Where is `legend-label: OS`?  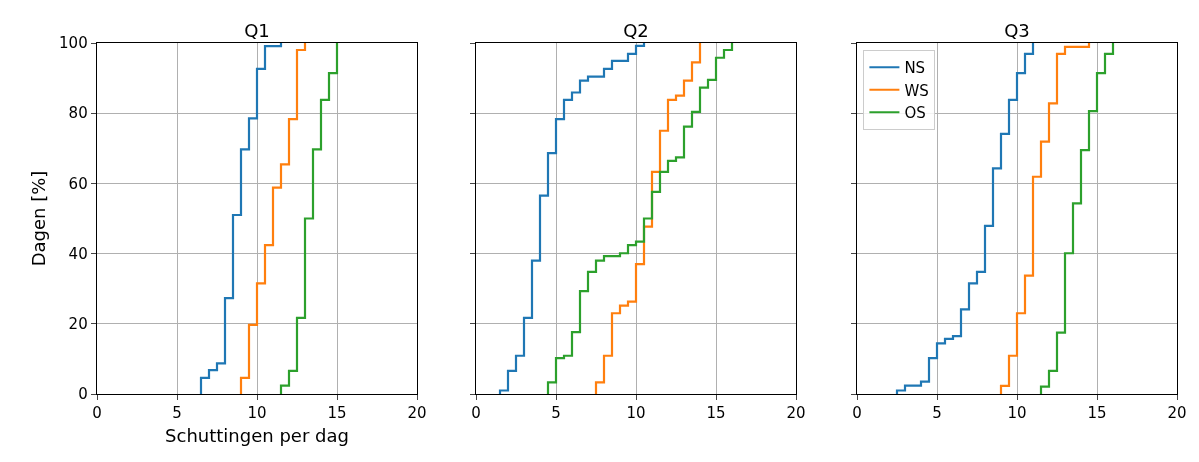
legend-label: OS is located at coordinates (915, 113).